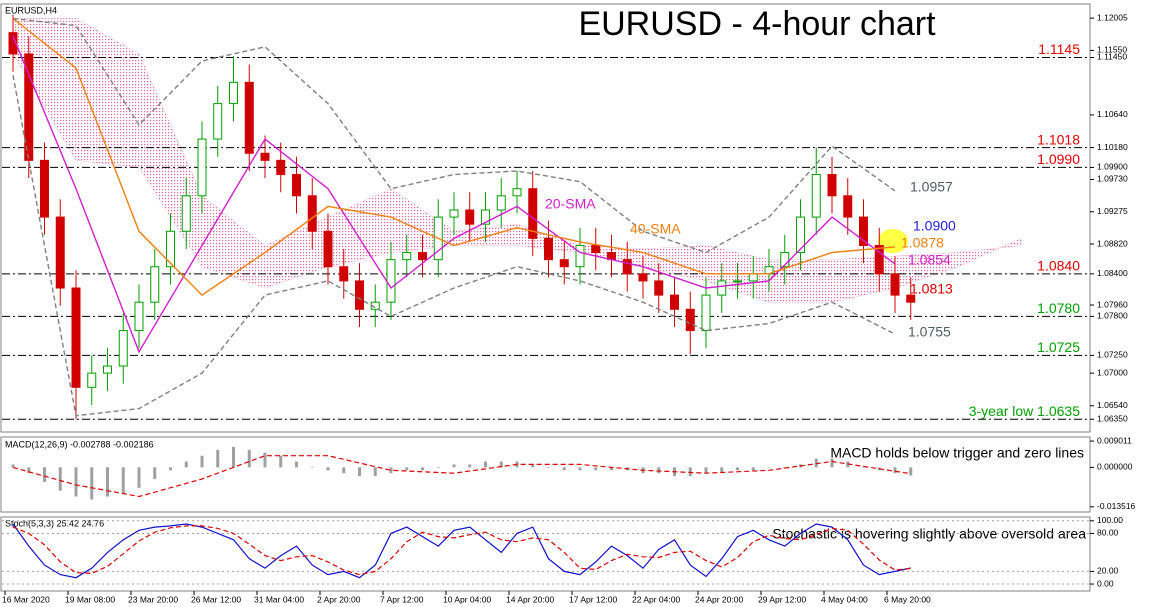 The height and width of the screenshot is (607, 1149). What do you see at coordinates (1115, 467) in the screenshot?
I see `y-tick-label: 0.000000` at bounding box center [1115, 467].